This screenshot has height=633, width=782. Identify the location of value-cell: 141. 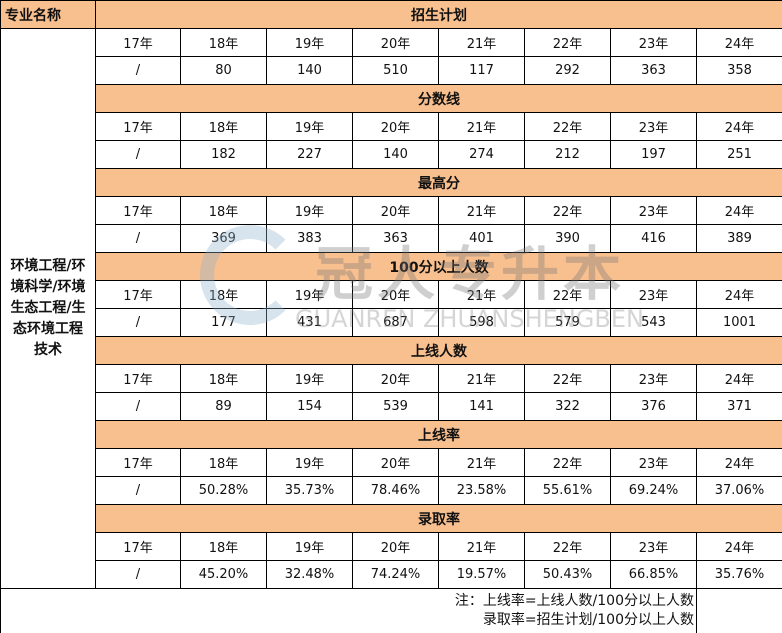
(481, 406).